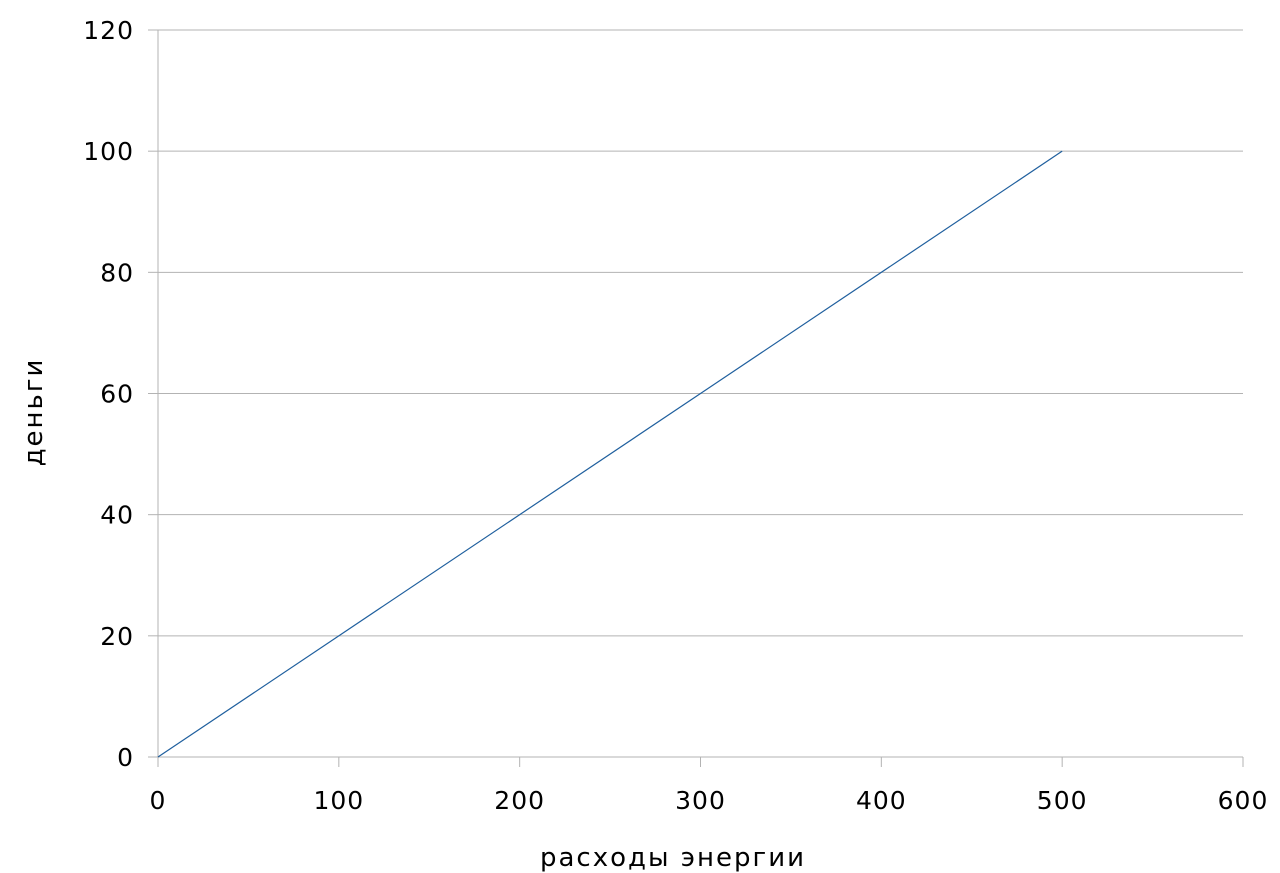  I want to click on x-tick-label: 200, so click(519, 800).